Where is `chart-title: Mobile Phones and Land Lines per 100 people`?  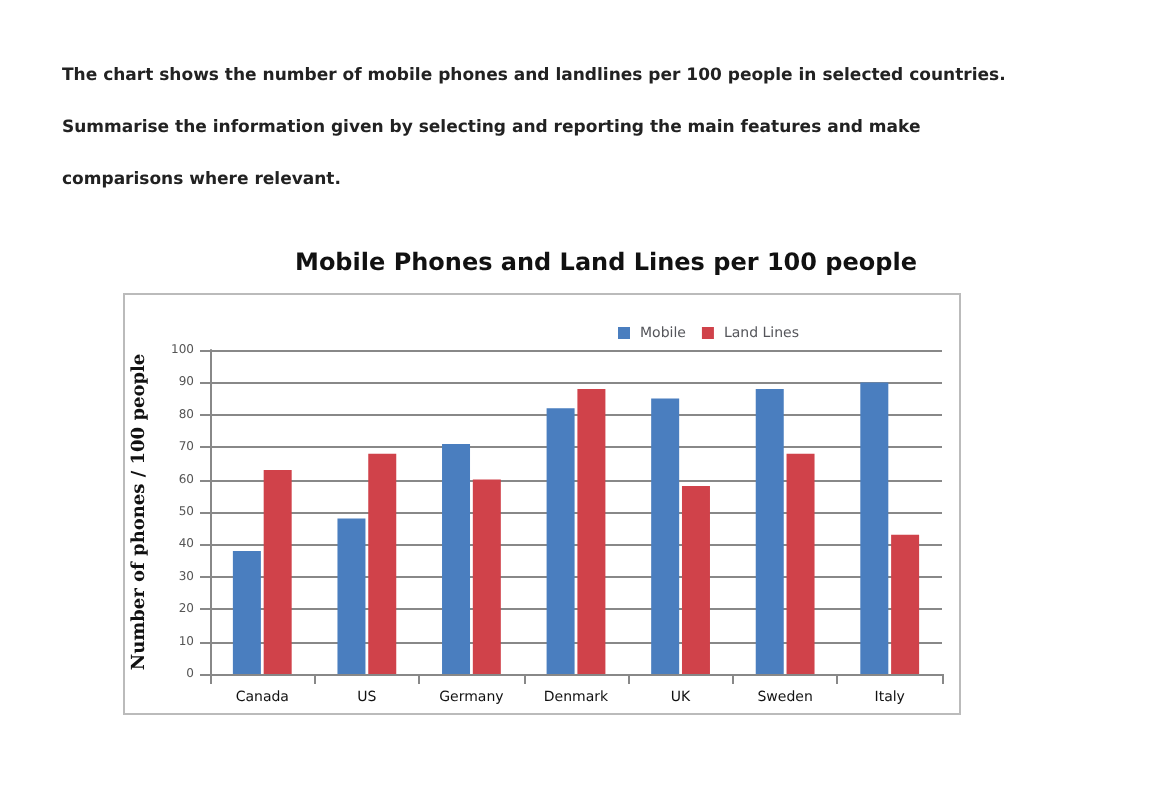 chart-title: Mobile Phones and Land Lines per 100 people is located at coordinates (606, 262).